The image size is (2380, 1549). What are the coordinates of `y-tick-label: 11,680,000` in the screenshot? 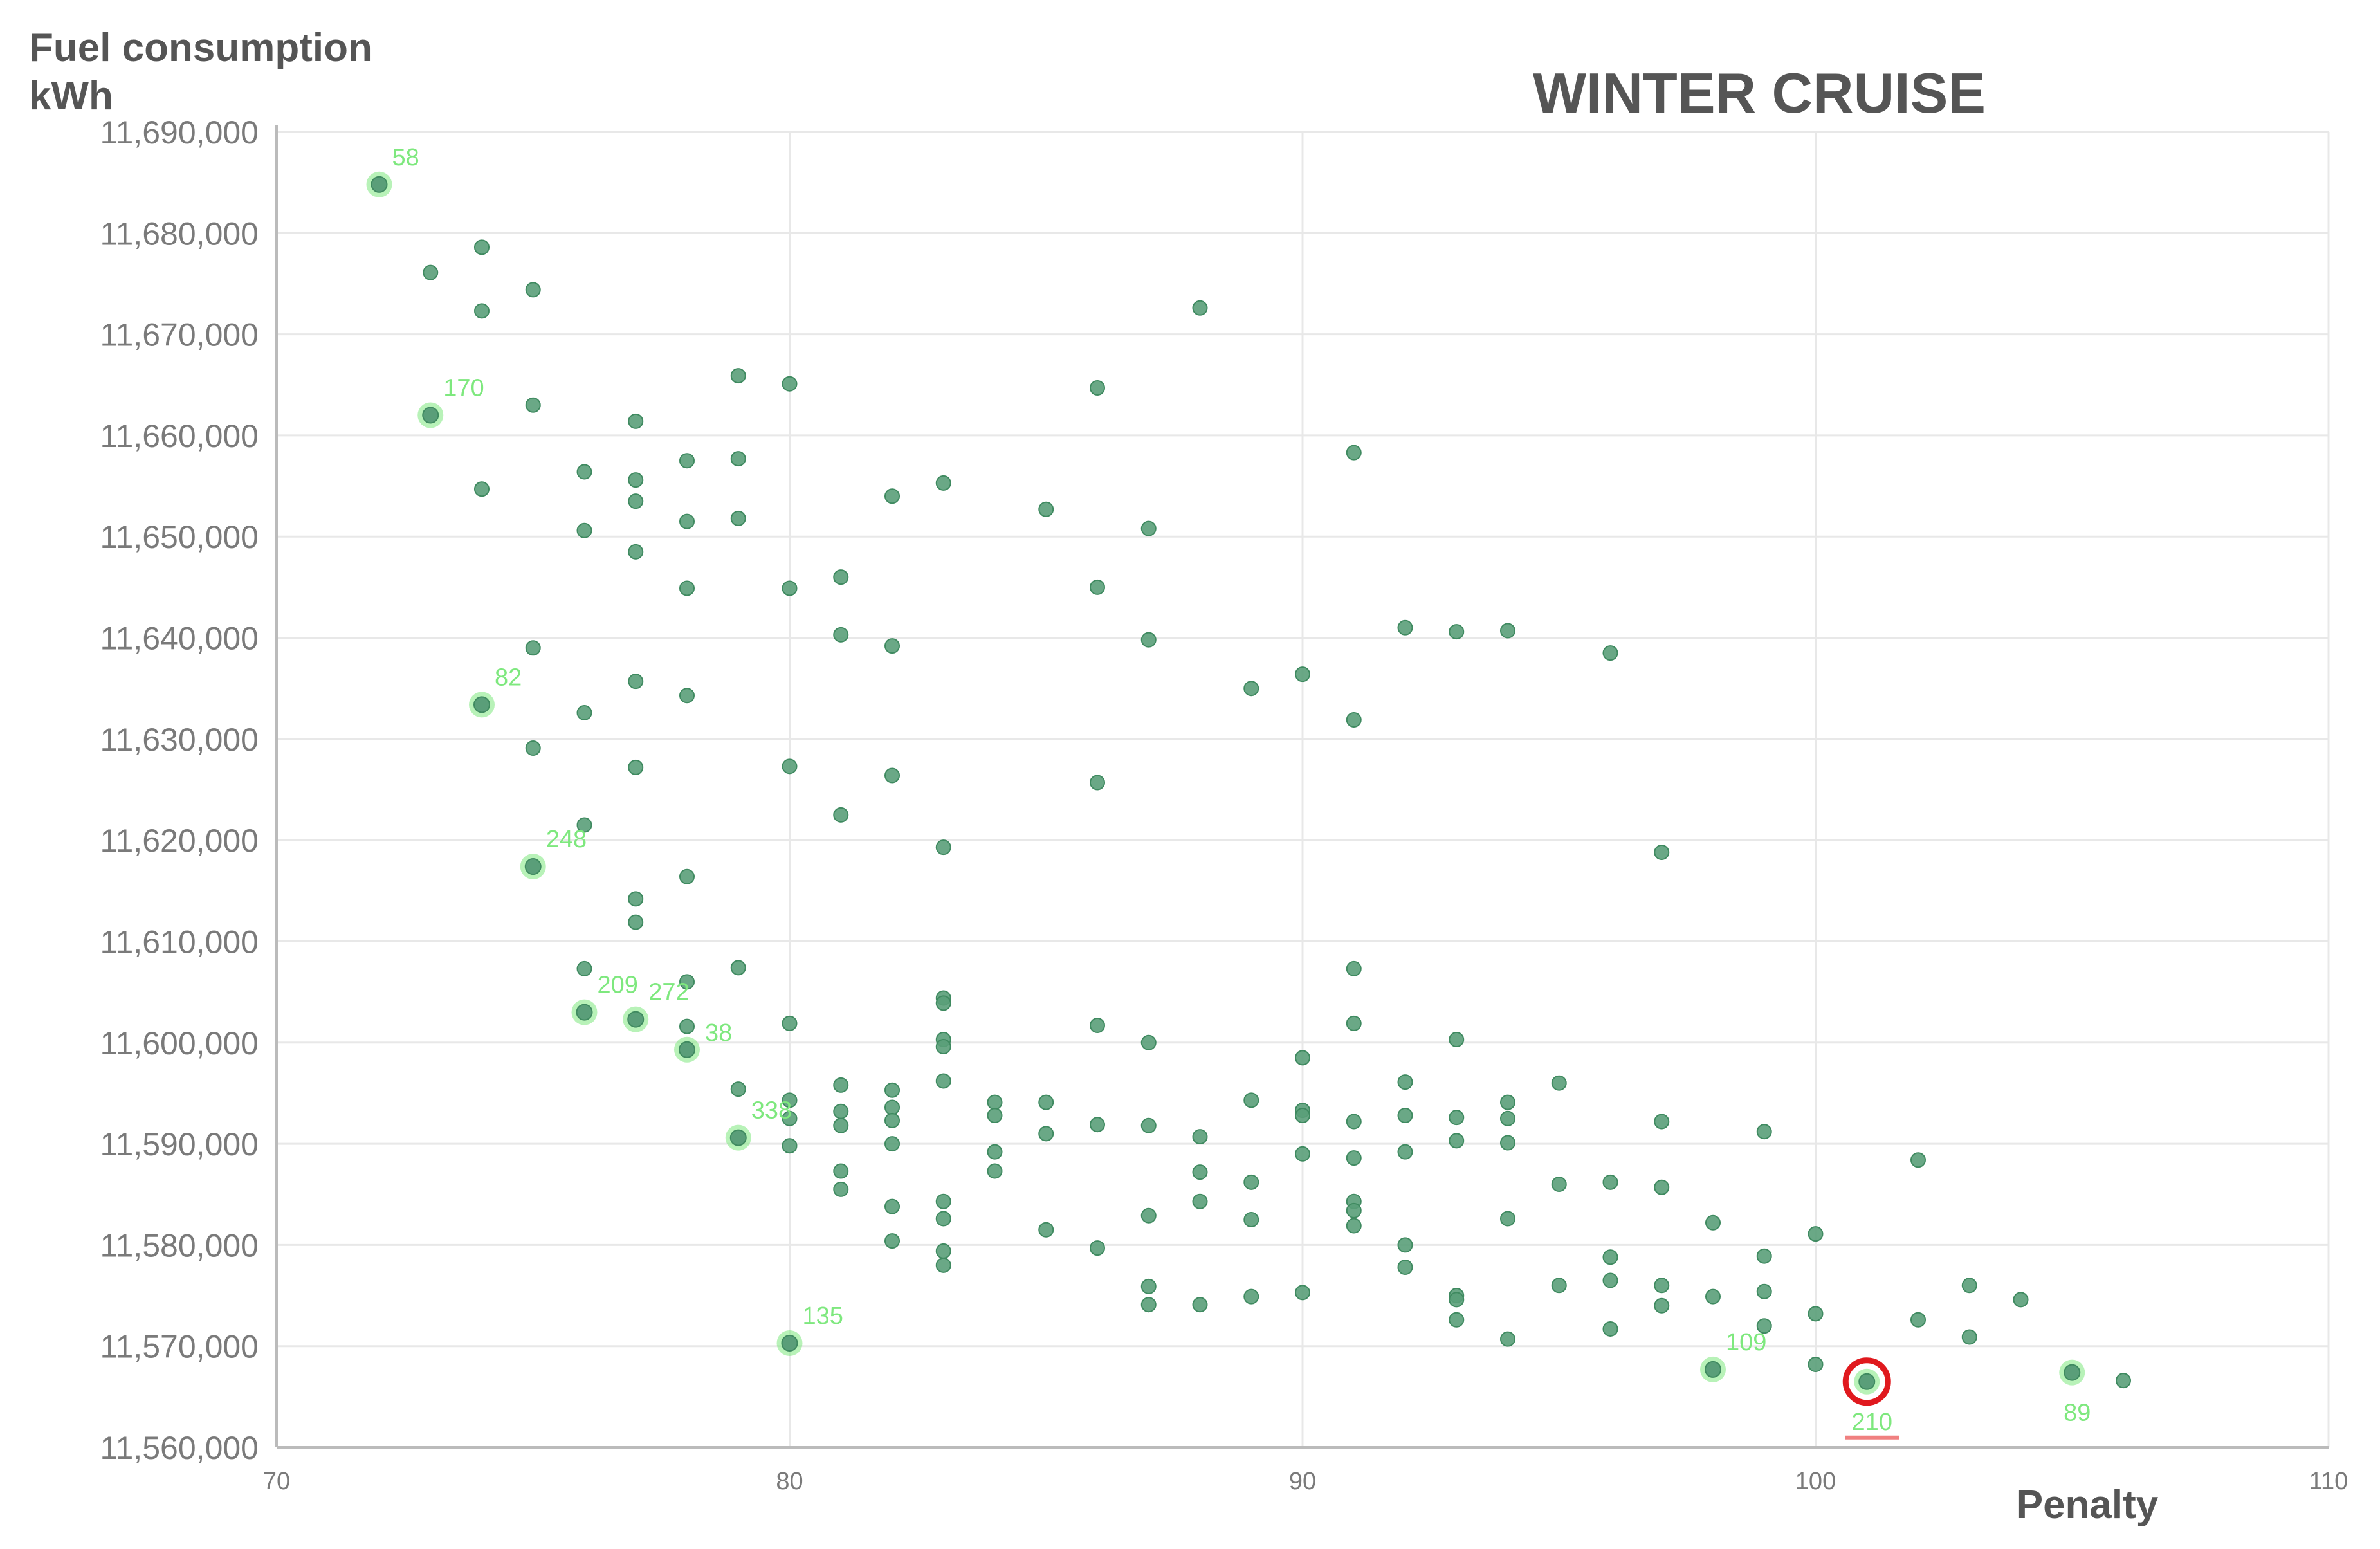 It's located at (179, 233).